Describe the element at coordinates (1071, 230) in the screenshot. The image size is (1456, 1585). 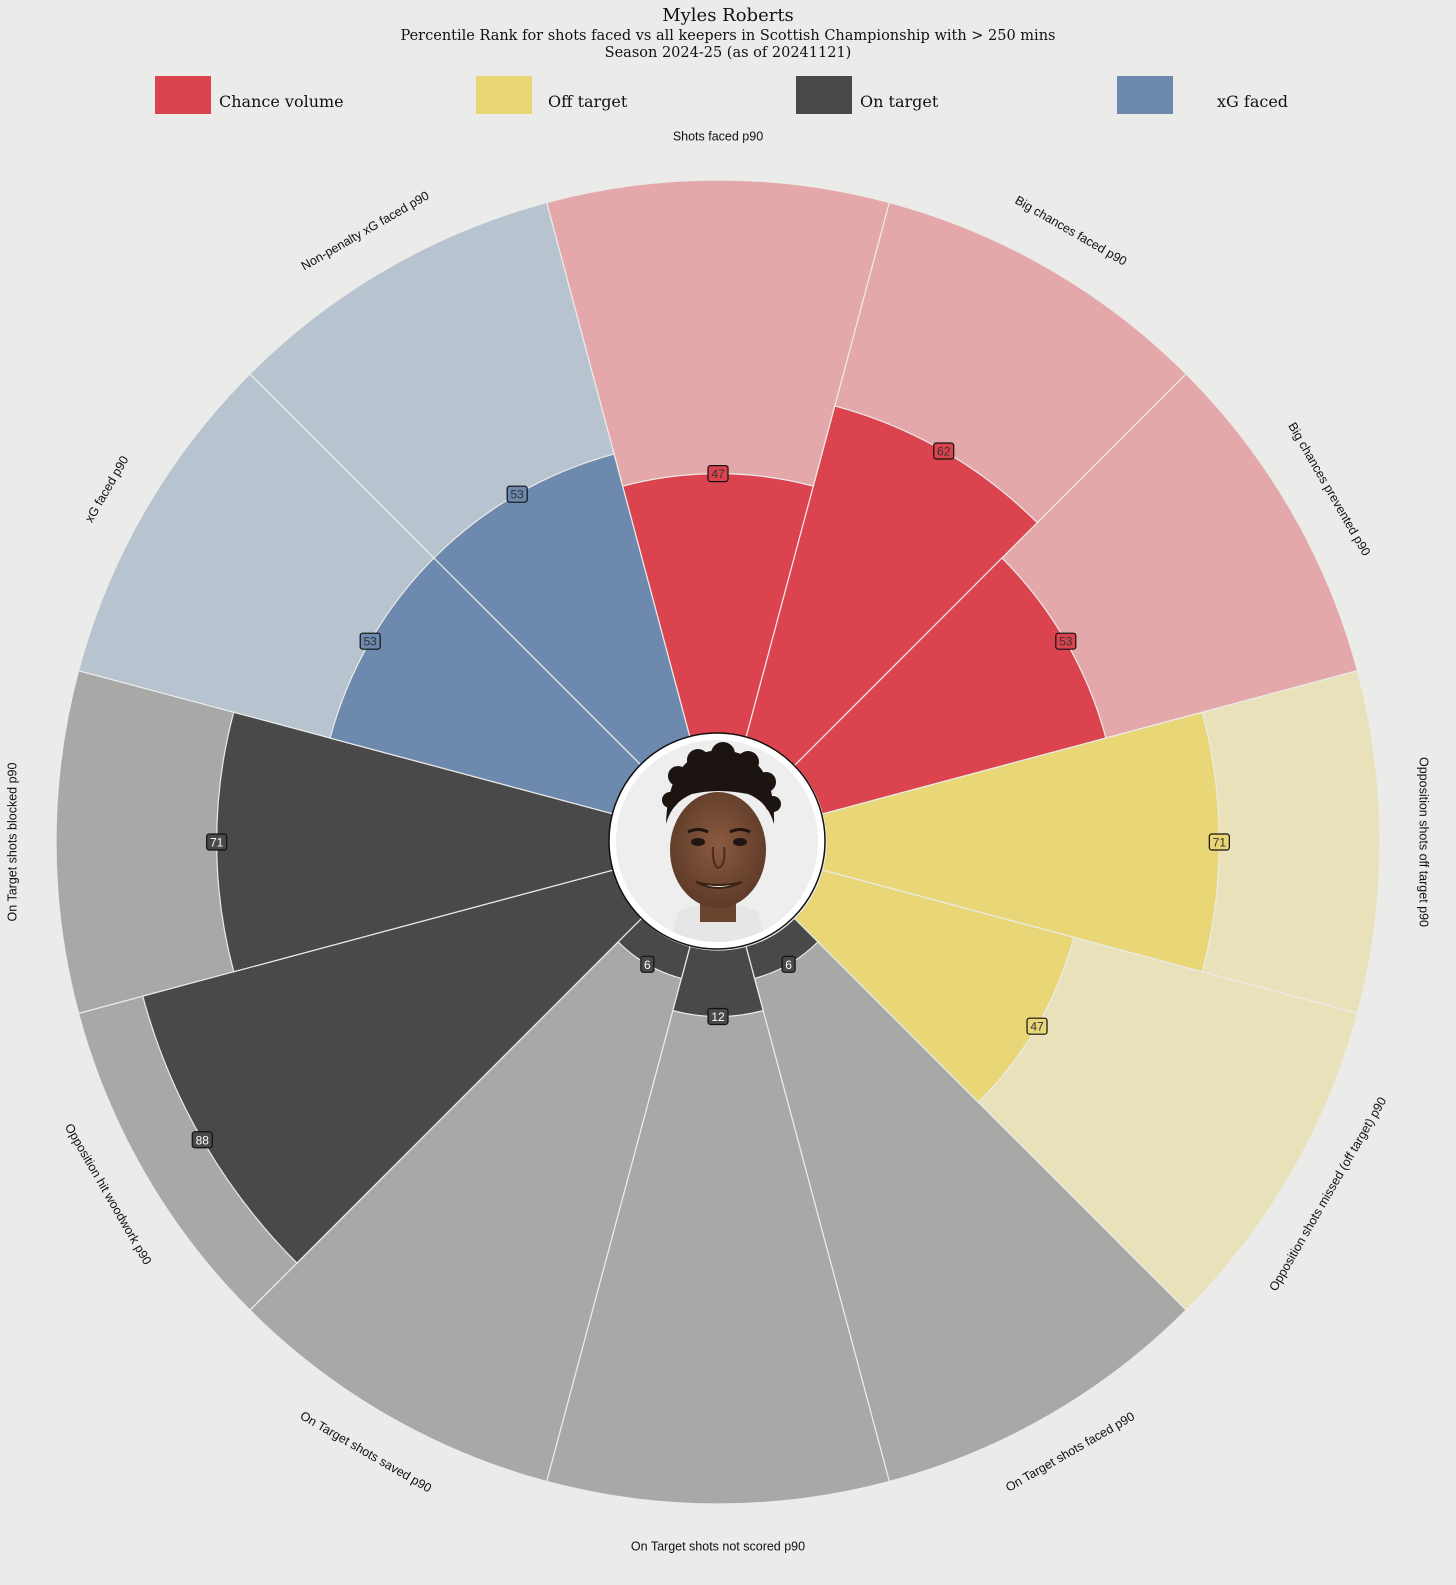
I see `category-label-big-chances-faced-p90: Big chances faced p90` at that location.